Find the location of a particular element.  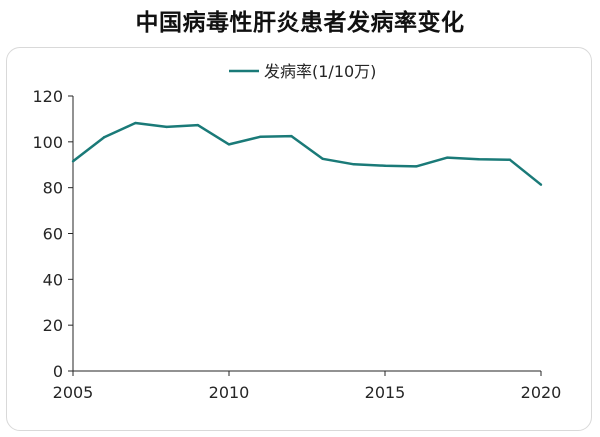

chart-title: 中国病毒性肝炎患者发病率变化 is located at coordinates (300, 23).